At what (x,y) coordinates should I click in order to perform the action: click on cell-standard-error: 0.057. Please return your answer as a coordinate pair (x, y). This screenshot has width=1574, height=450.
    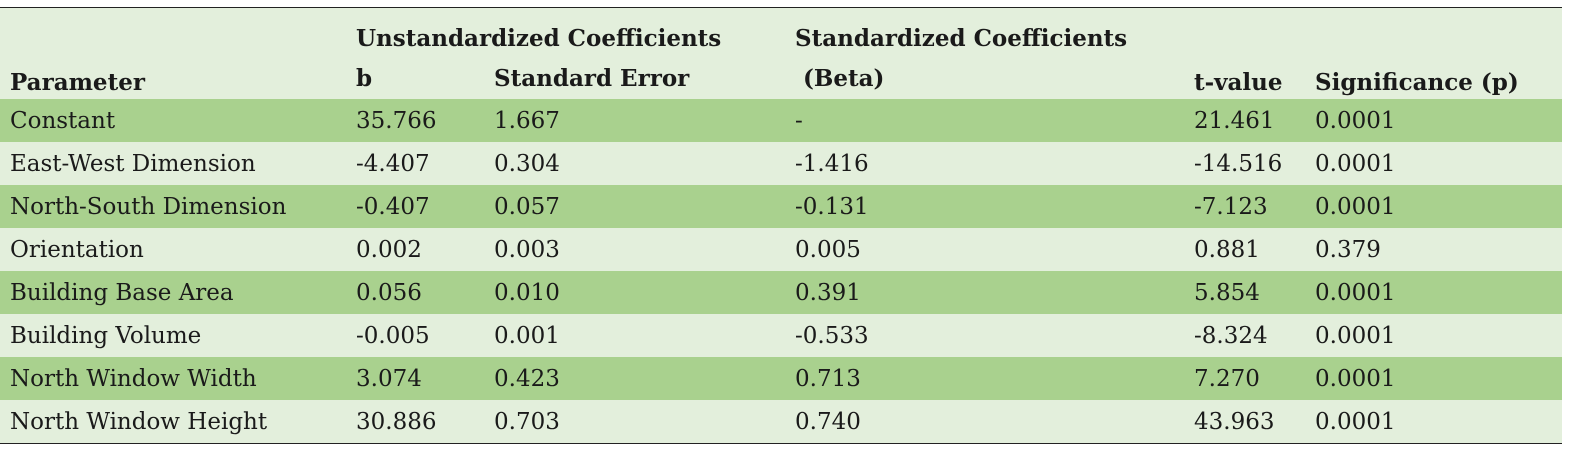
    Looking at the image, I should click on (527, 206).